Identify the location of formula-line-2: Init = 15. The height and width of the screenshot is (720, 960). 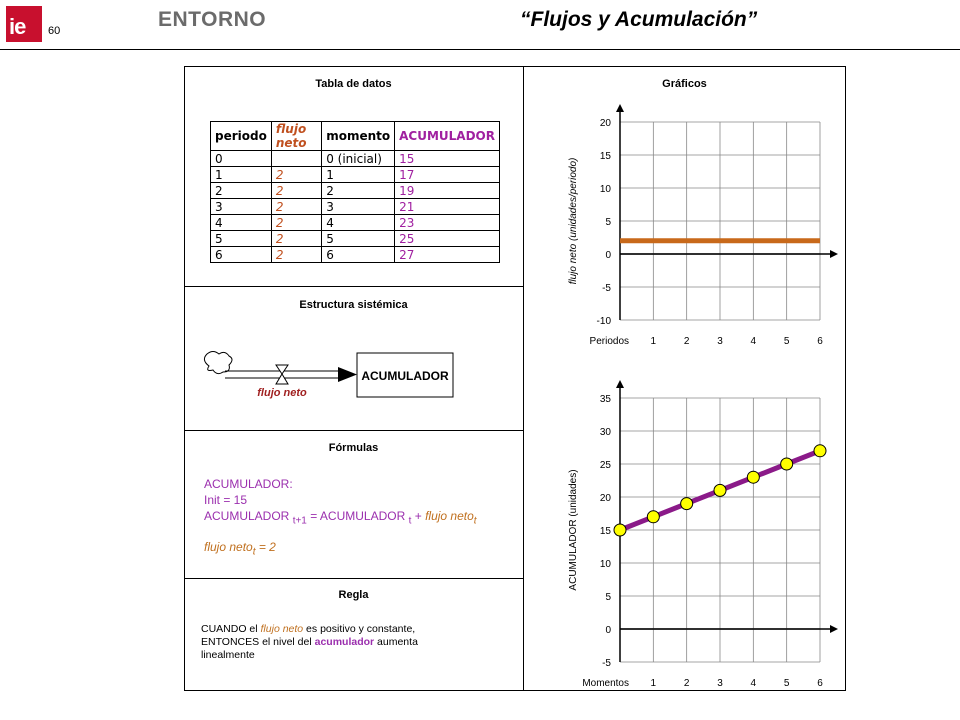
(226, 500).